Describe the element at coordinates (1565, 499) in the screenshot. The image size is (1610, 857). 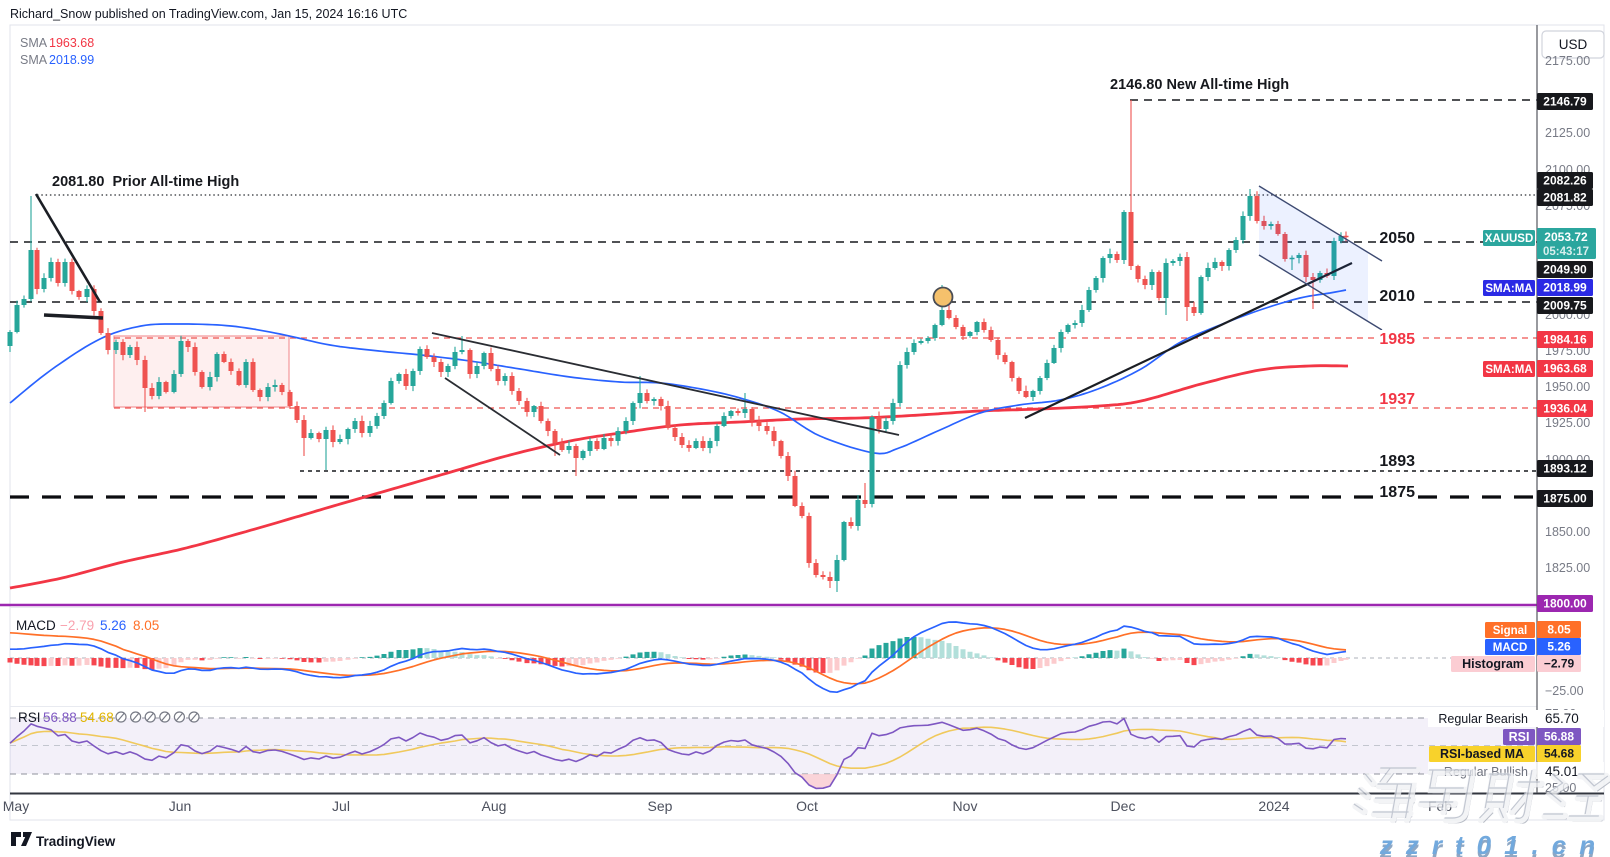
I see `svg-text: 1875.00` at that location.